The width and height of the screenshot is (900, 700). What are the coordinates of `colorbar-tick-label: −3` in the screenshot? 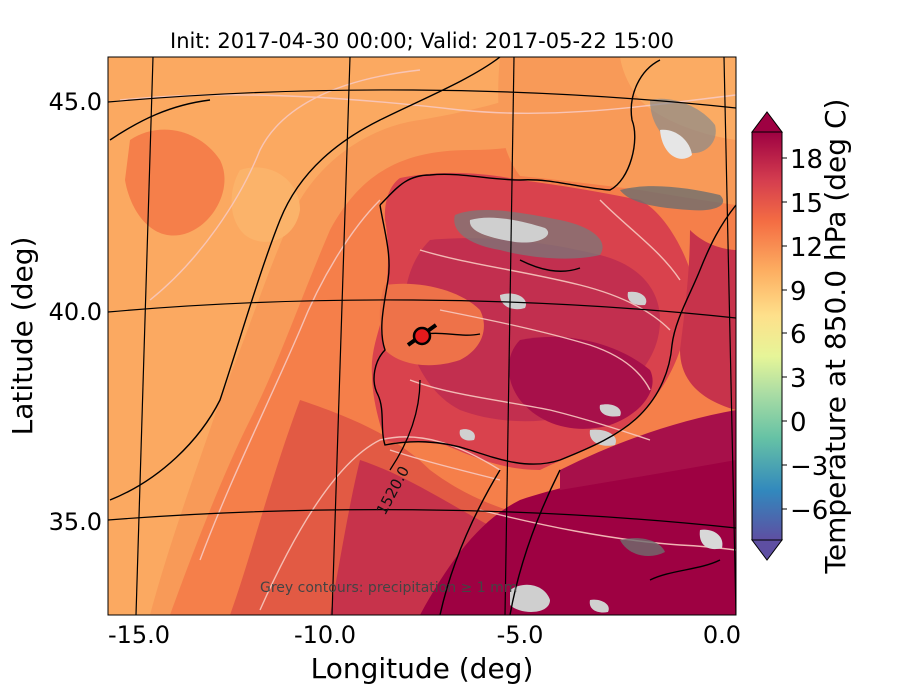 It's located at (809, 467).